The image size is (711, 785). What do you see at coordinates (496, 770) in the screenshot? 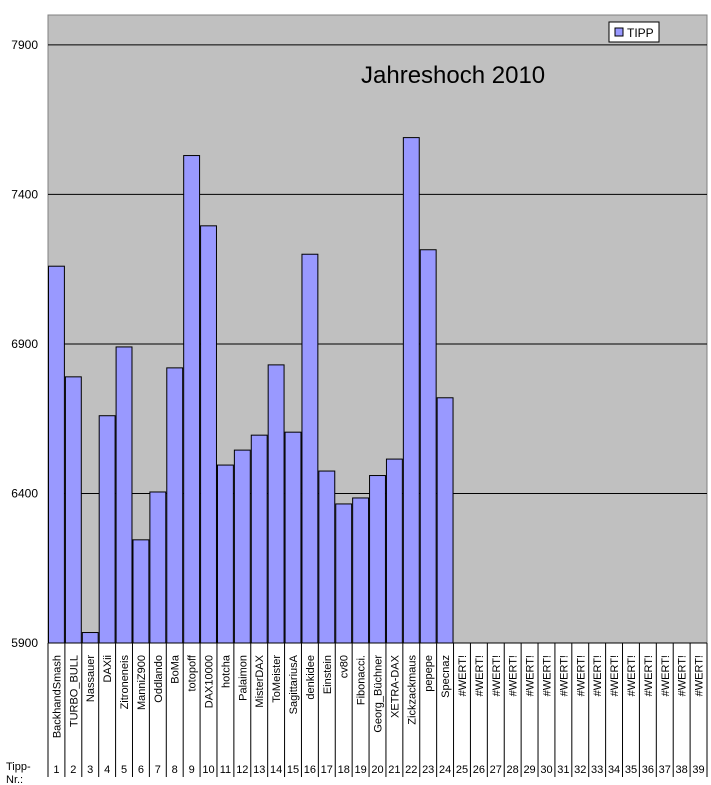
I see `tipp-number: 27` at bounding box center [496, 770].